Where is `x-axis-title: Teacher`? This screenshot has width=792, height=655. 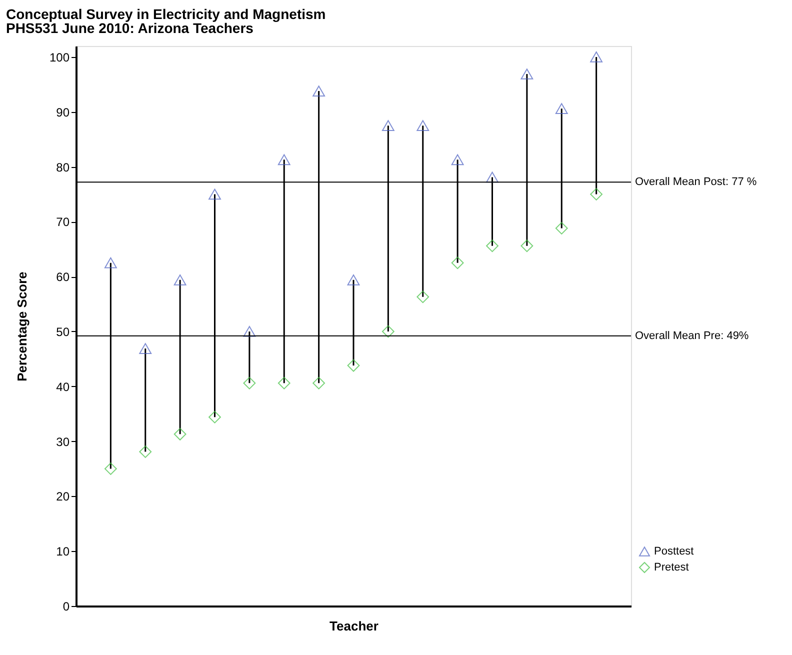 x-axis-title: Teacher is located at coordinates (354, 626).